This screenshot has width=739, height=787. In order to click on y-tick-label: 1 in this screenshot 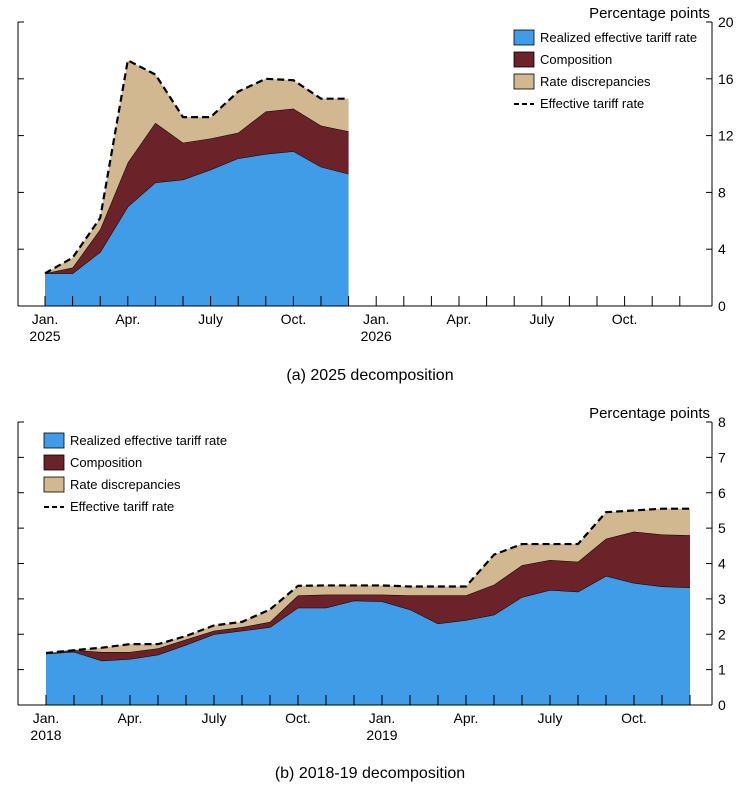, I will do `click(722, 670)`.